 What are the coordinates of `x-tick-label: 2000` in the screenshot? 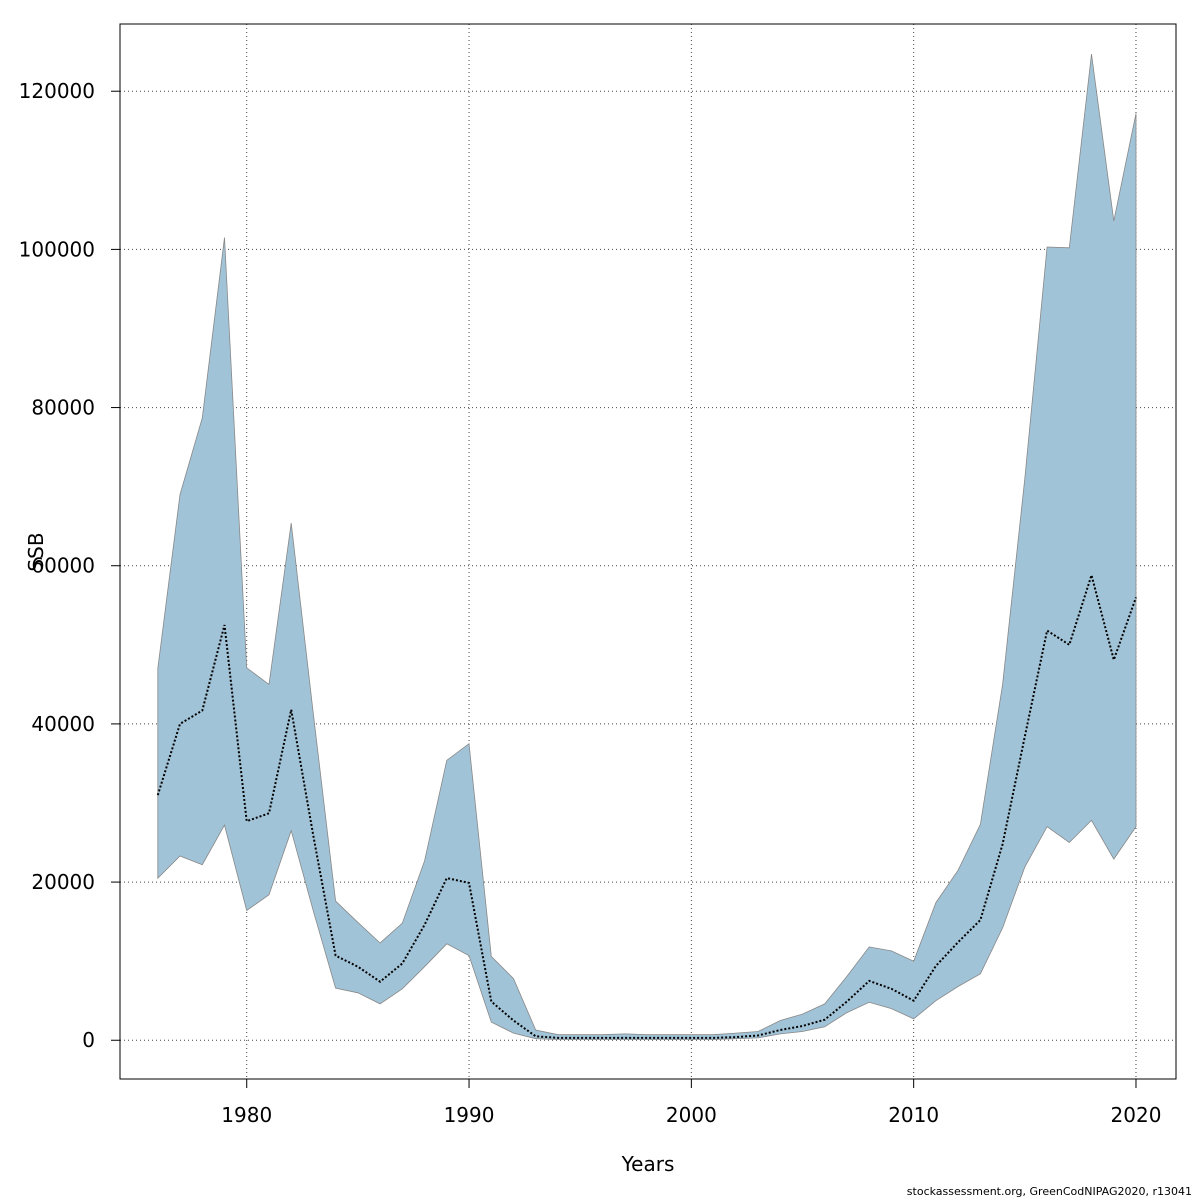 It's located at (691, 1115).